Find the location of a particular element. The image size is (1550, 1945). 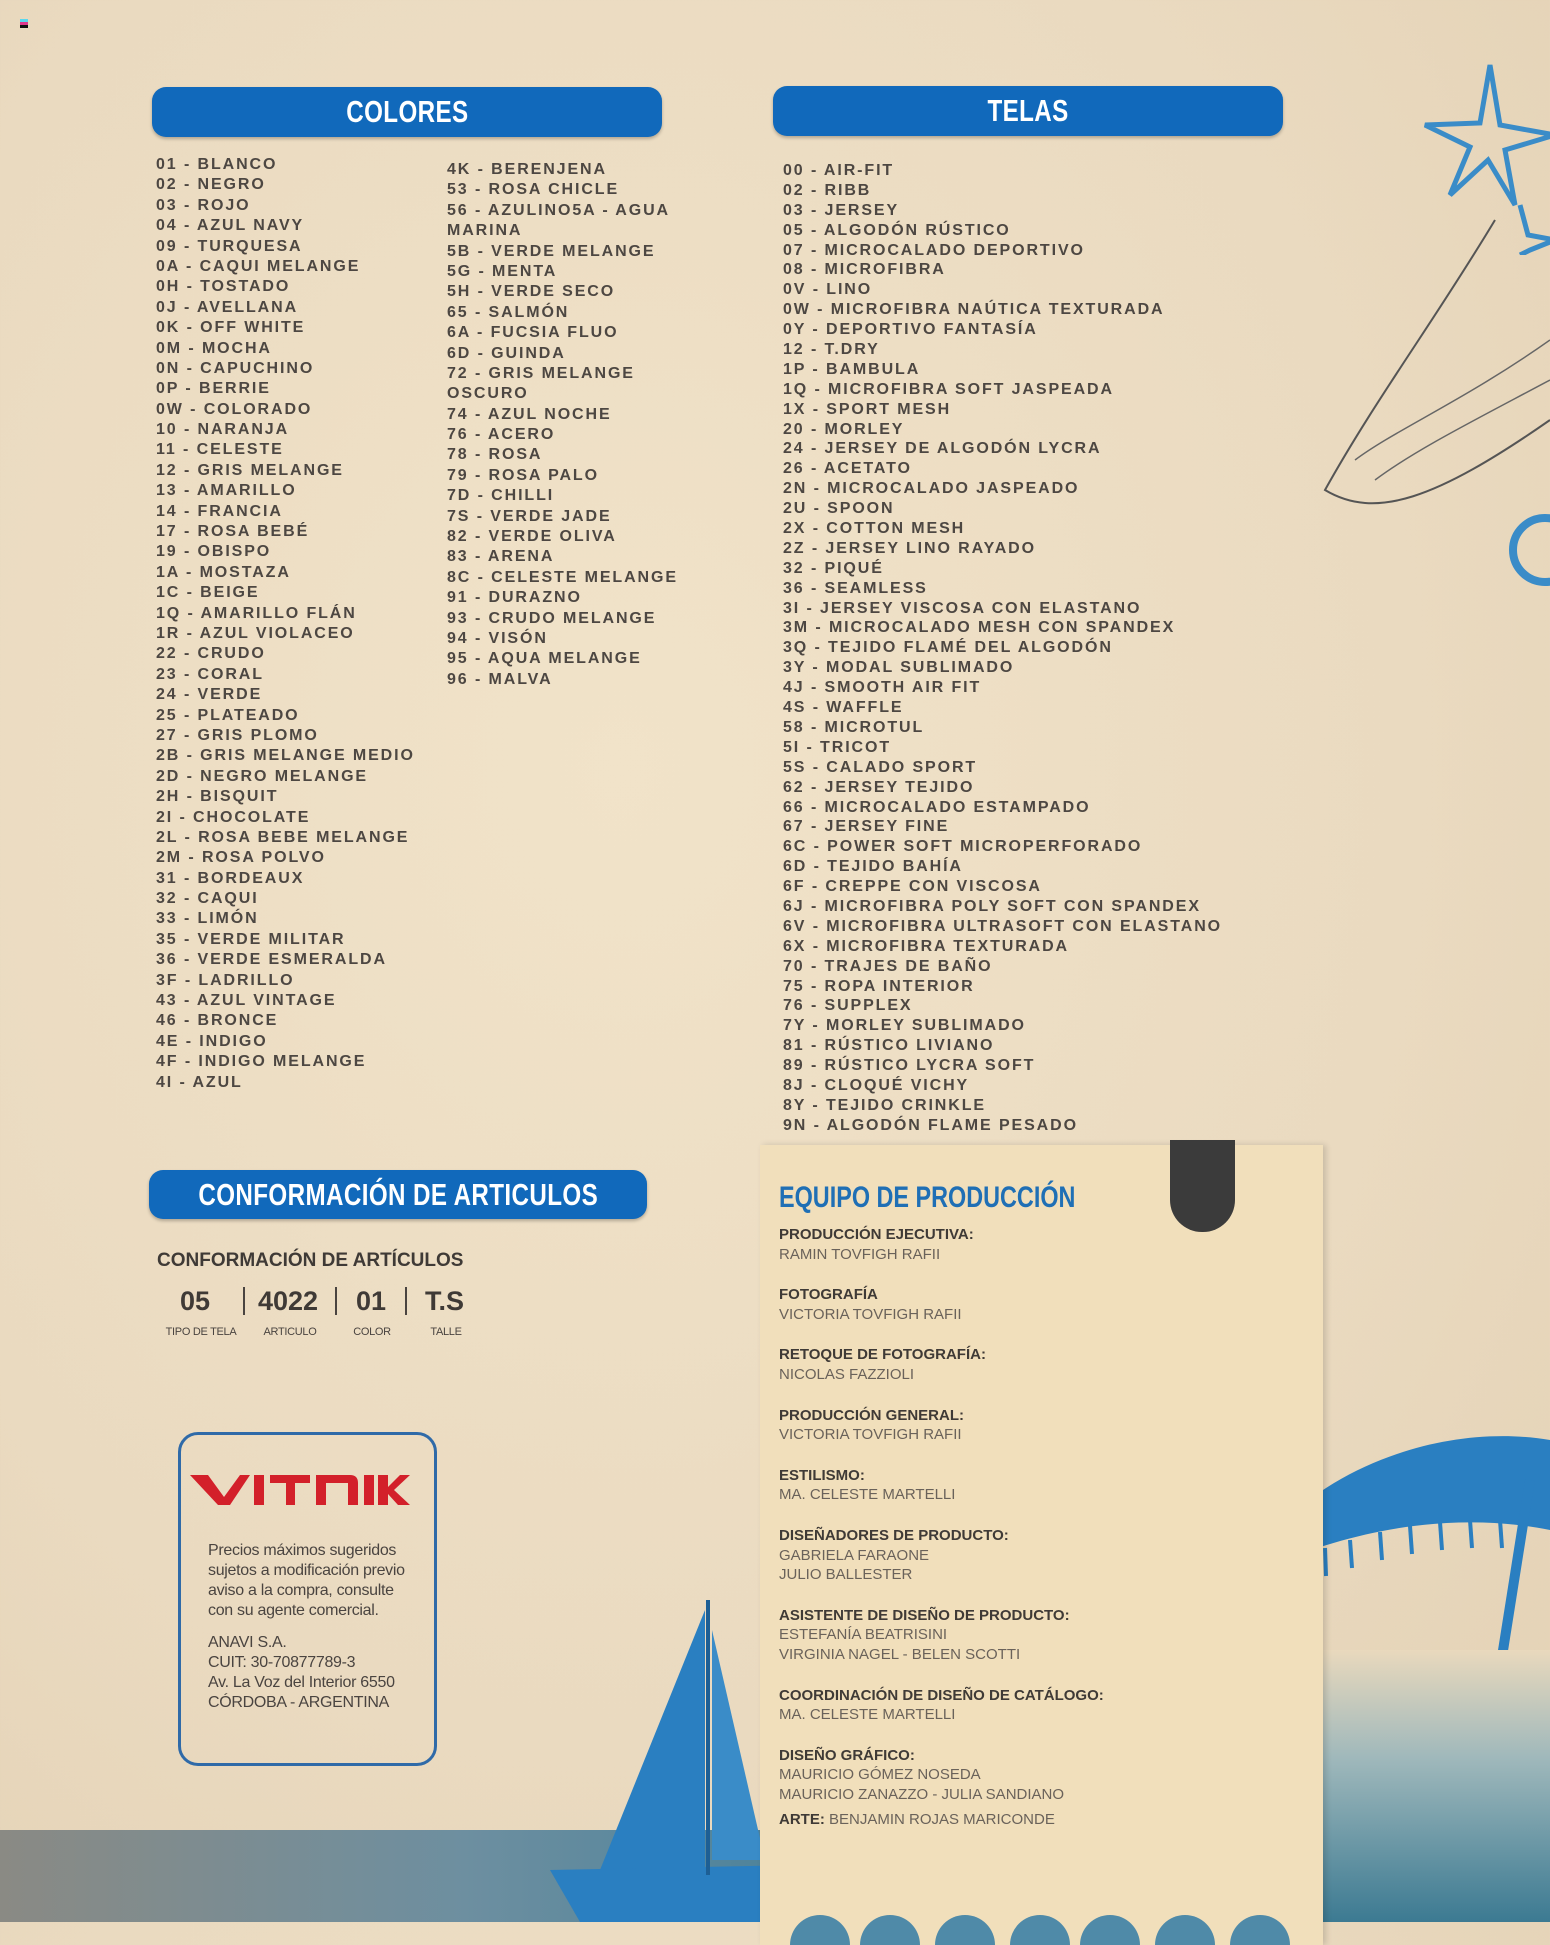

vitnik-logo is located at coordinates (300, 1490).